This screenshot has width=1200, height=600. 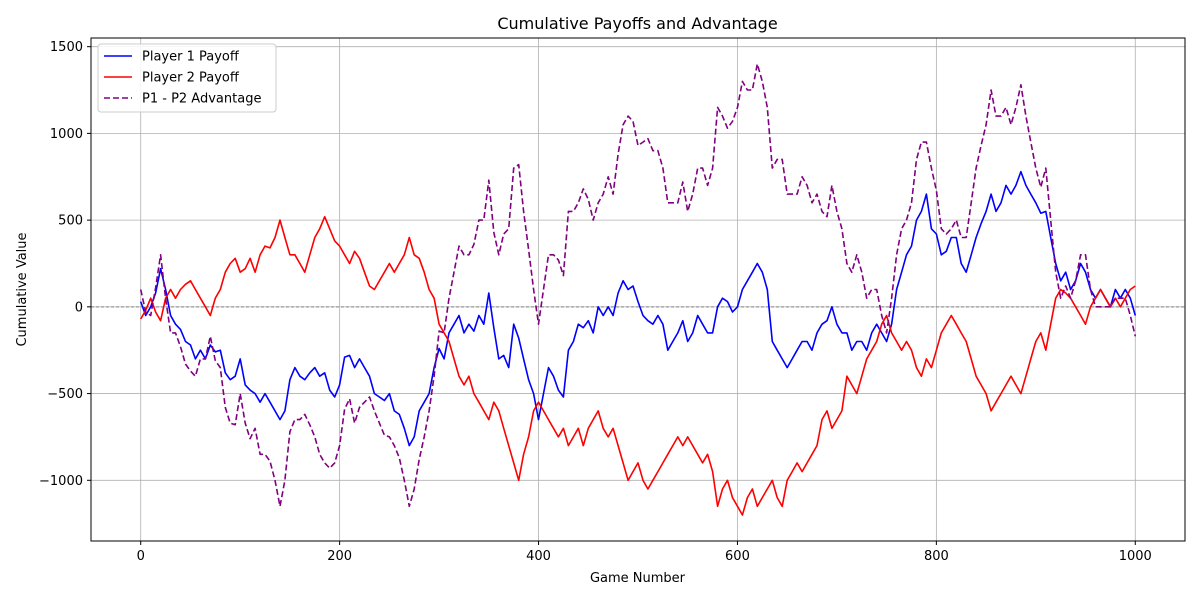 What do you see at coordinates (538, 556) in the screenshot?
I see `x-tick-label: 400` at bounding box center [538, 556].